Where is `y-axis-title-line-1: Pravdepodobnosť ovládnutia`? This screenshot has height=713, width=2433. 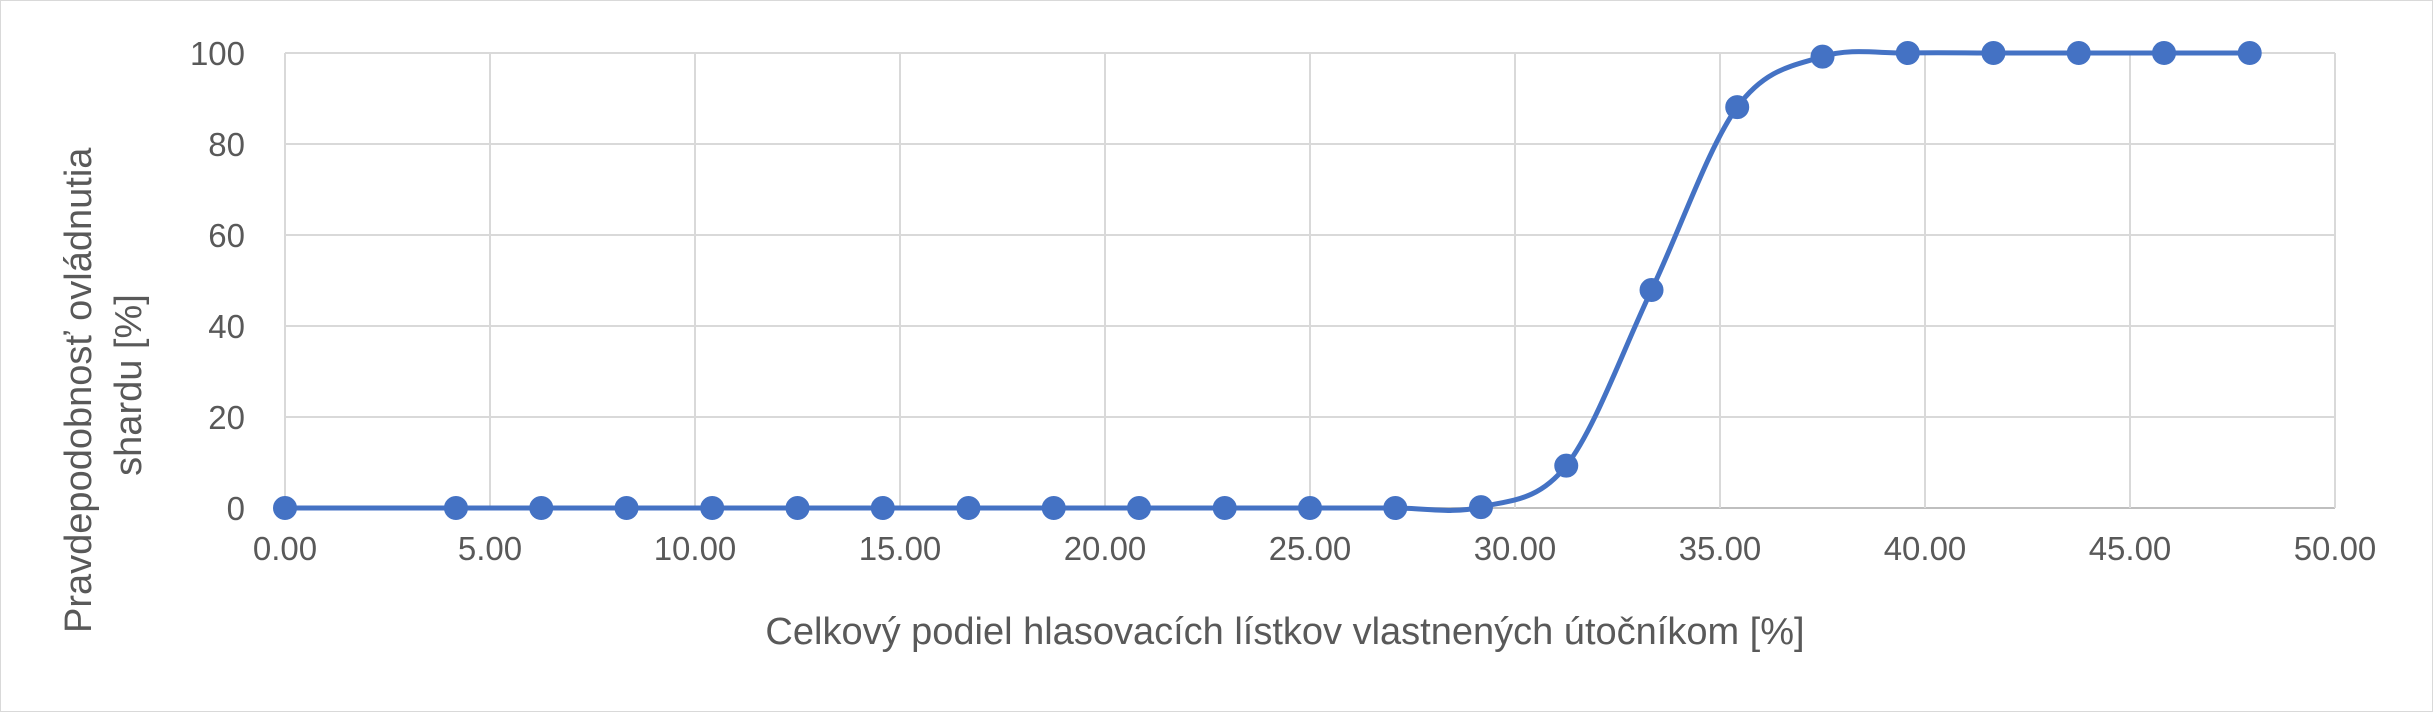
y-axis-title-line-1: Pravdepodobnosť ovládnutia is located at coordinates (79, 390).